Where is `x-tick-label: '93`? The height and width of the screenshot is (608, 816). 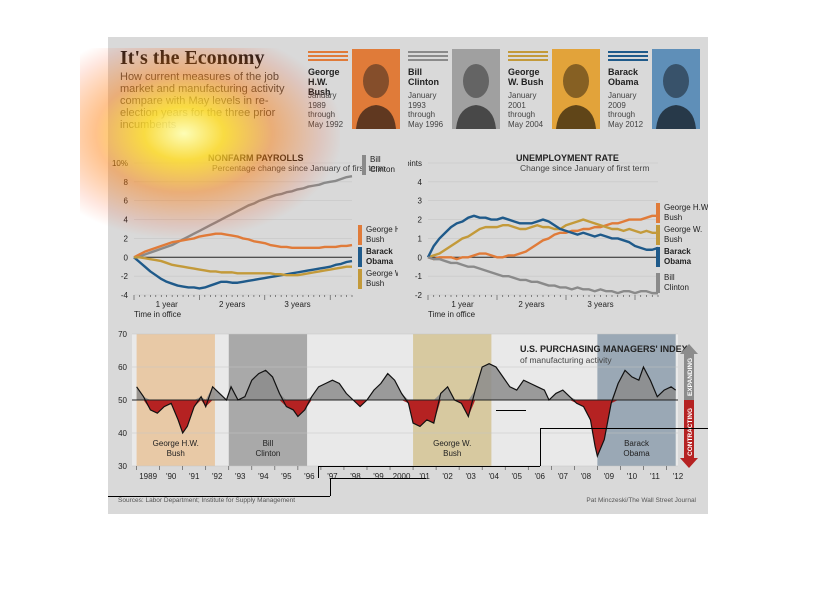
x-tick-label: '93 is located at coordinates (240, 476).